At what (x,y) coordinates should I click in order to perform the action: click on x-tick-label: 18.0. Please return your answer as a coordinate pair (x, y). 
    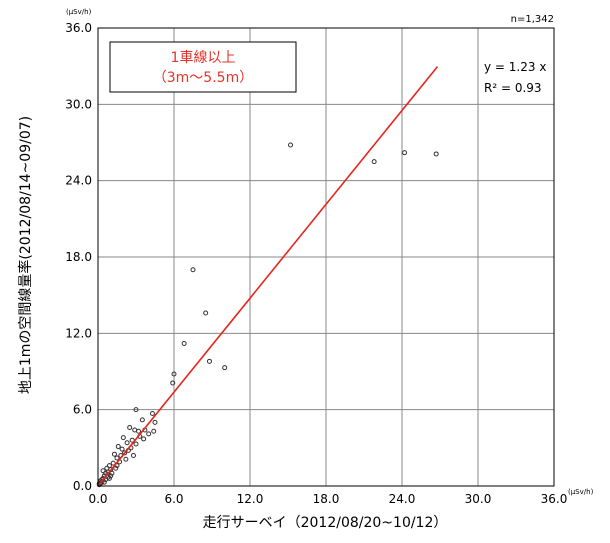
    Looking at the image, I should click on (326, 499).